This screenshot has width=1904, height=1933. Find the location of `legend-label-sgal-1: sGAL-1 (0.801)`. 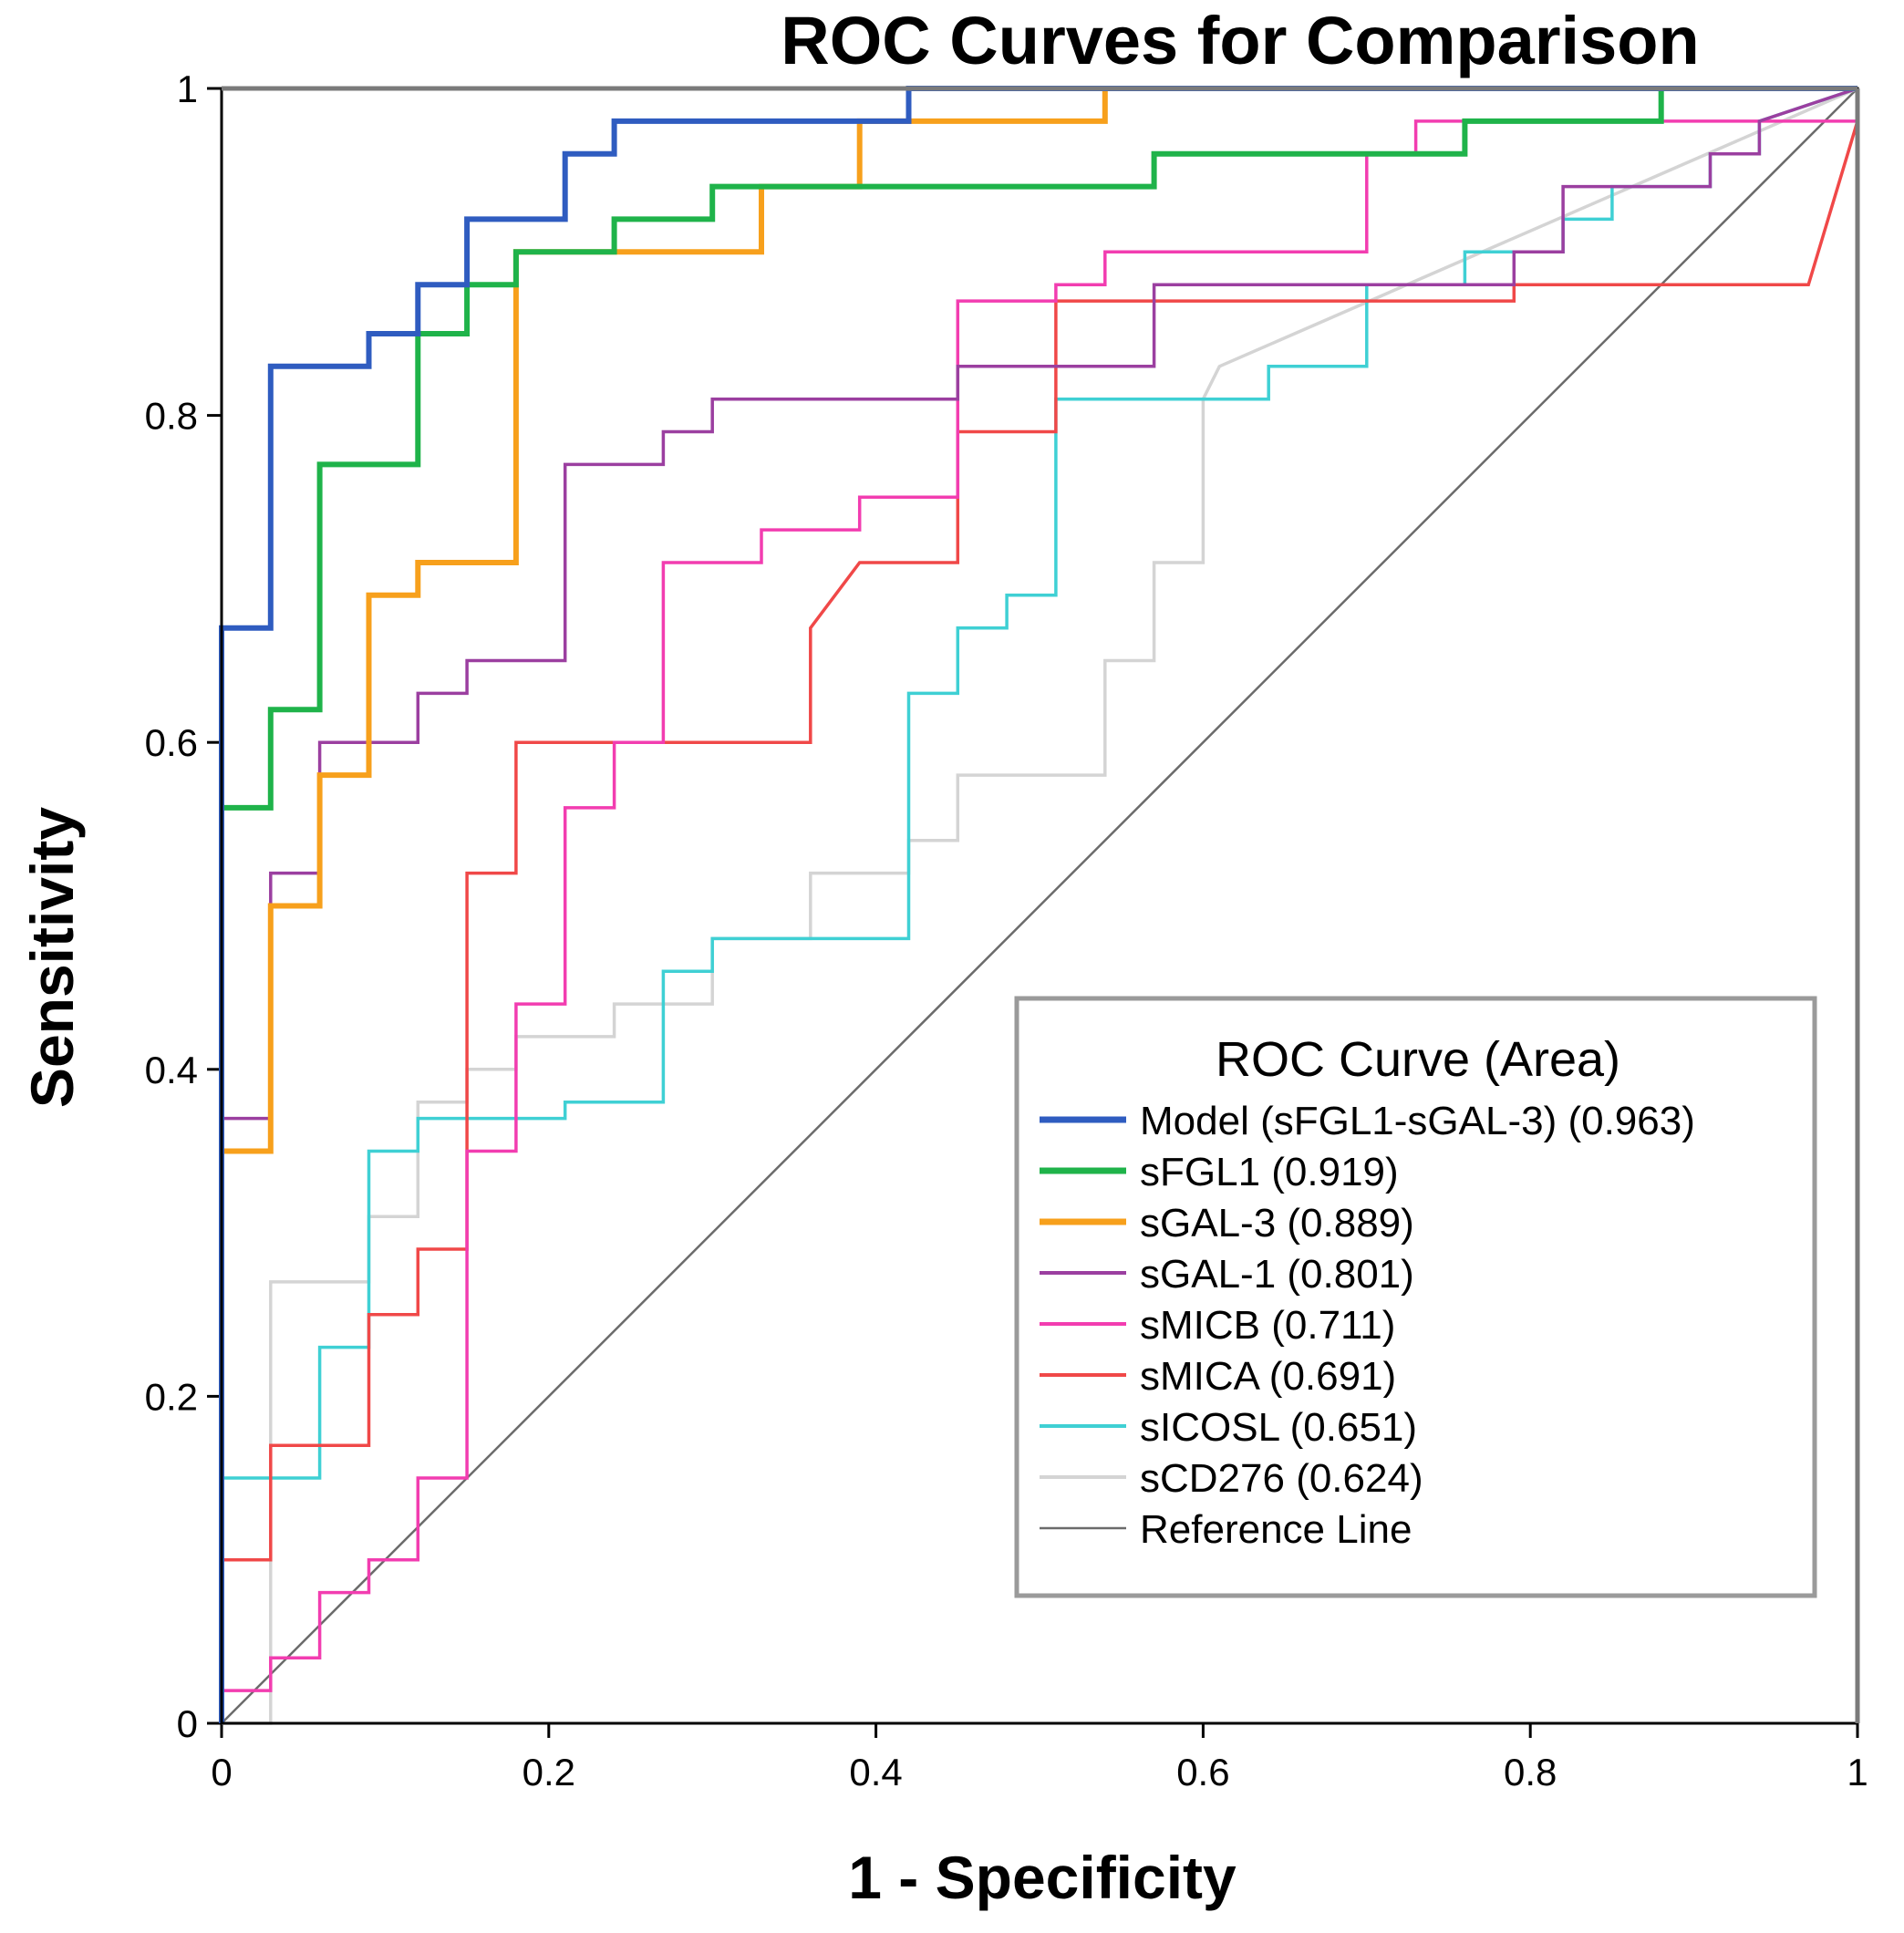

legend-label-sgal-1: sGAL-1 (0.801) is located at coordinates (1277, 1274).